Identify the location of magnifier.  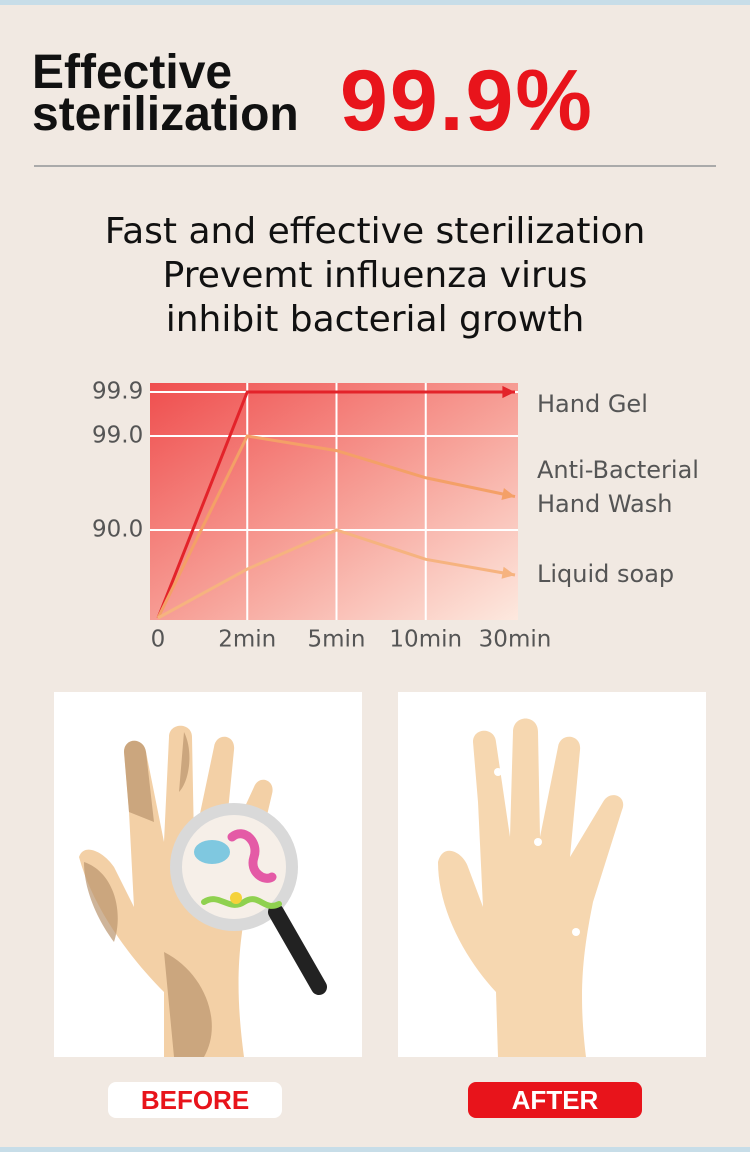
(234, 867).